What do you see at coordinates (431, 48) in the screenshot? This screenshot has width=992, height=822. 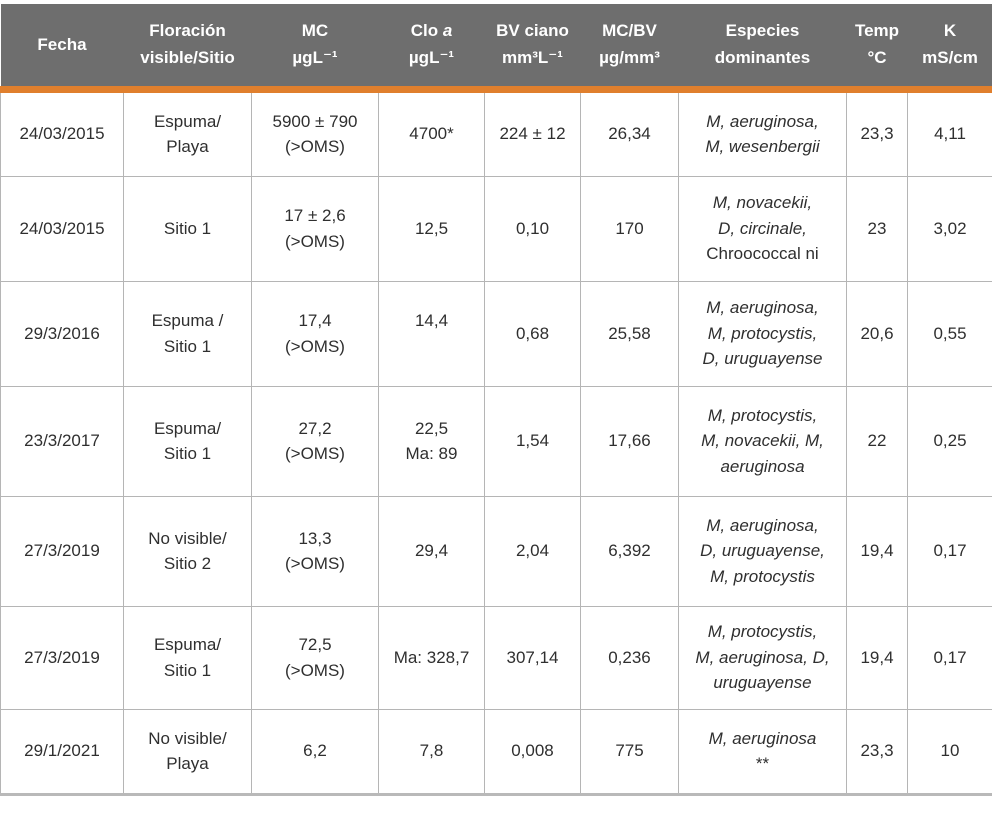 I see `column-header-clo-a: Clo a µgL⁻¹` at bounding box center [431, 48].